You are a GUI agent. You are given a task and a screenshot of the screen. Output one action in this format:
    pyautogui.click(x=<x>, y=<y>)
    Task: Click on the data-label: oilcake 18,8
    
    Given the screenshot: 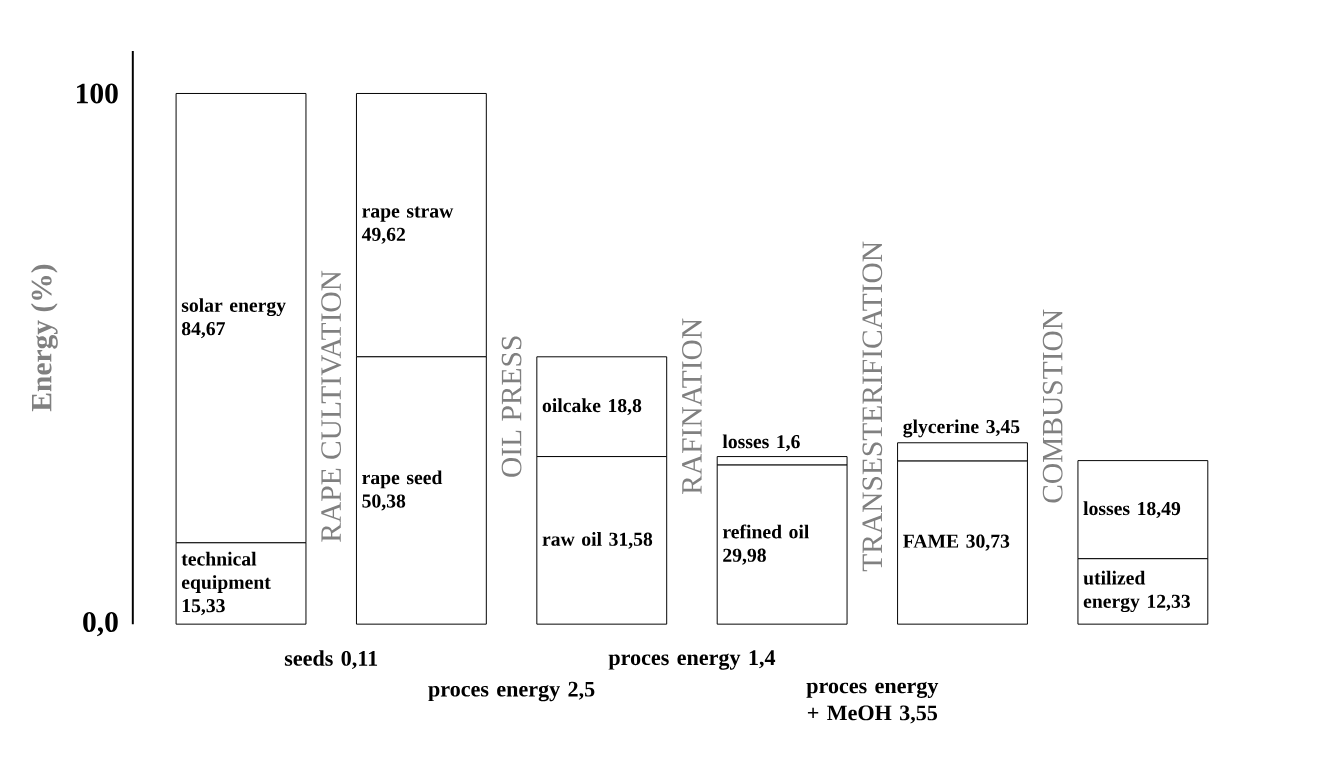 What is the action you would take?
    pyautogui.click(x=592, y=407)
    